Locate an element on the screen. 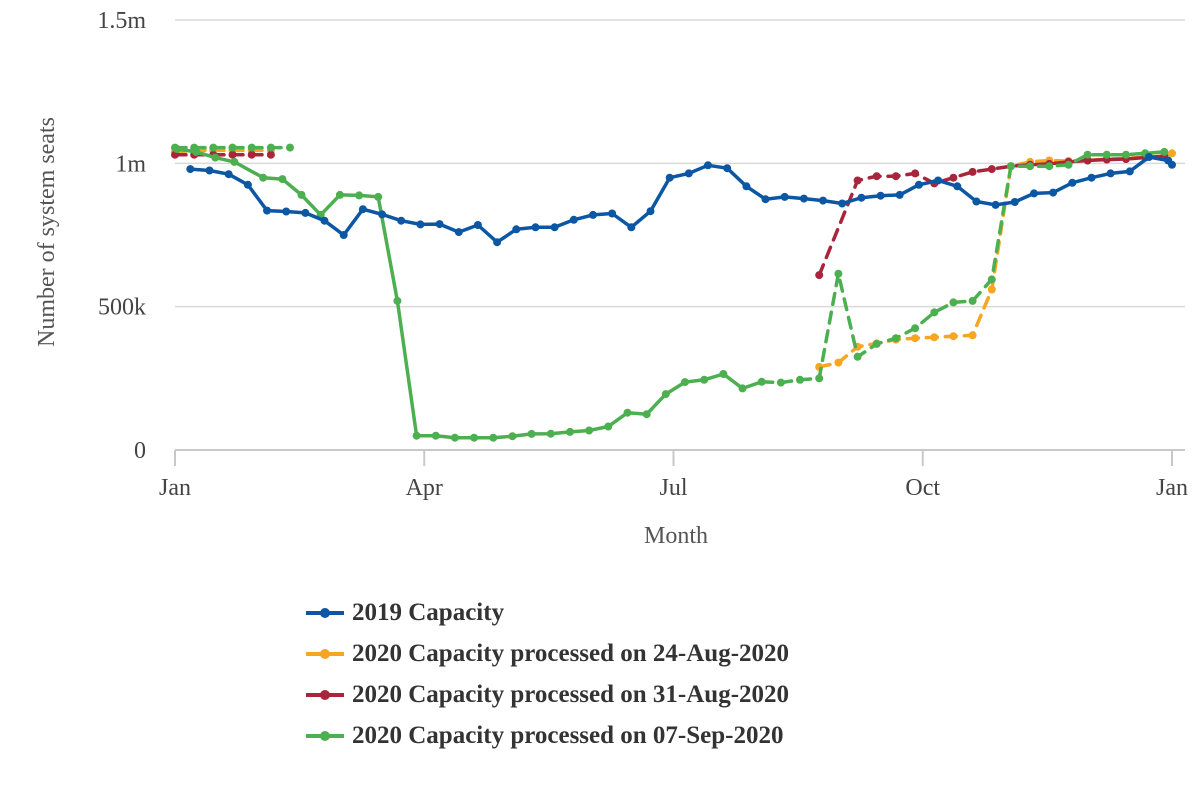 This screenshot has width=1200, height=800. legend-item-24-aug: 2020 Capacity processed on 24-Aug-2020 is located at coordinates (547, 653).